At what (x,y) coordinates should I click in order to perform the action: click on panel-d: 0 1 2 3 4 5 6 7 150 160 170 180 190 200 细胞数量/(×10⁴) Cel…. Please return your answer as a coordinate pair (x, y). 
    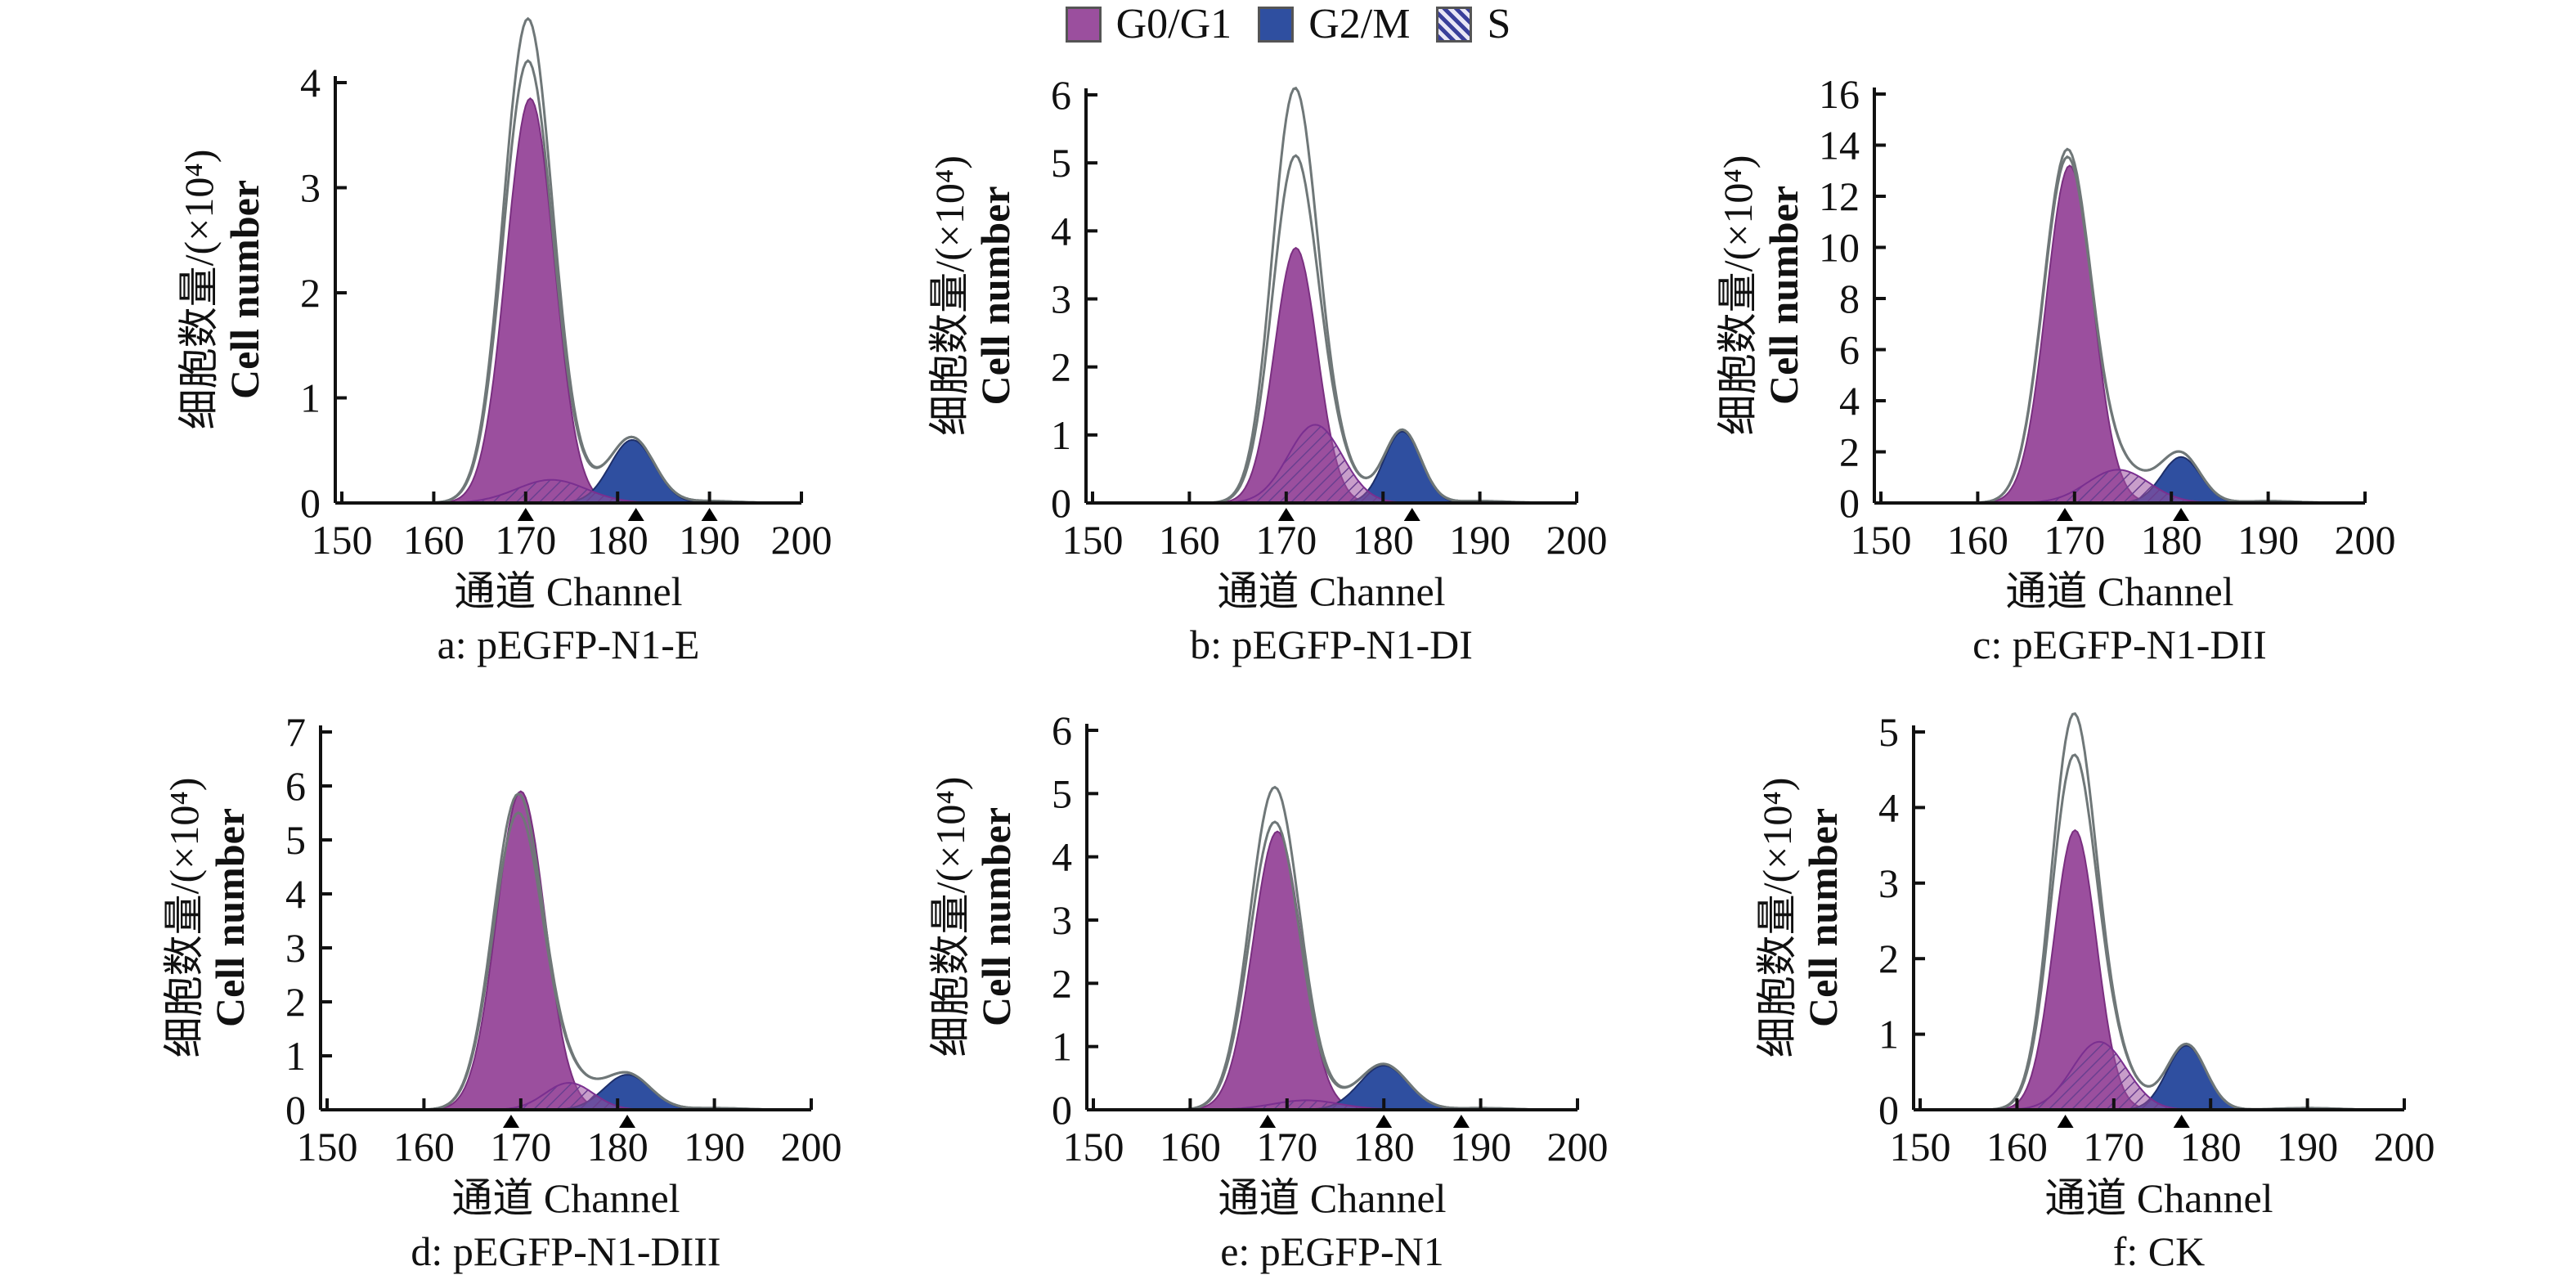
    Looking at the image, I should click on (501, 991).